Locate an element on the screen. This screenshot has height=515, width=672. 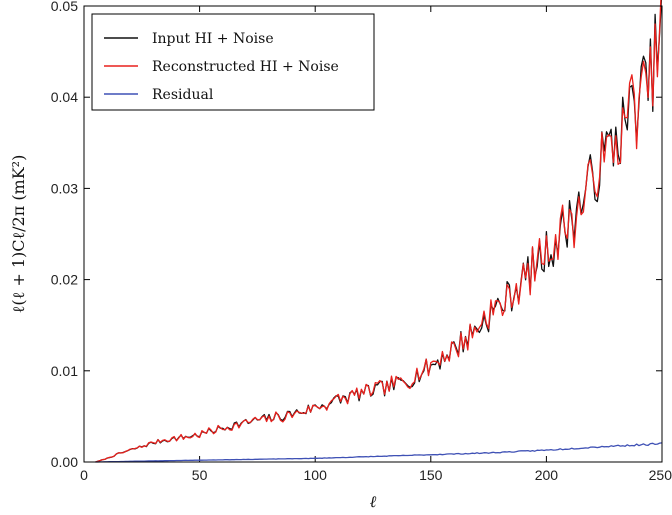
y-tick-label: 0.00 is located at coordinates (64, 462).